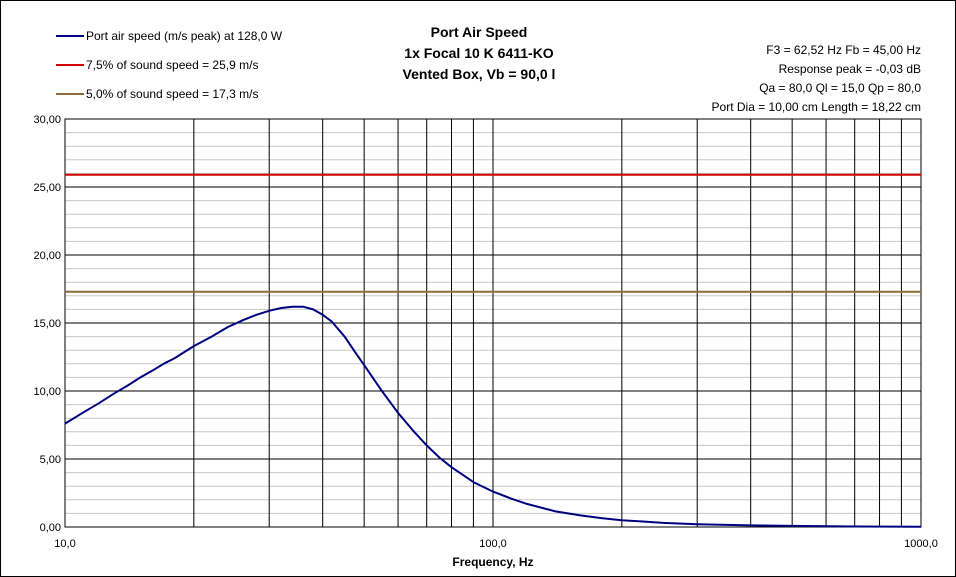  Describe the element at coordinates (816, 107) in the screenshot. I see `info-line: Port Dia = 10,00 cm Length = 18,22 cm` at that location.